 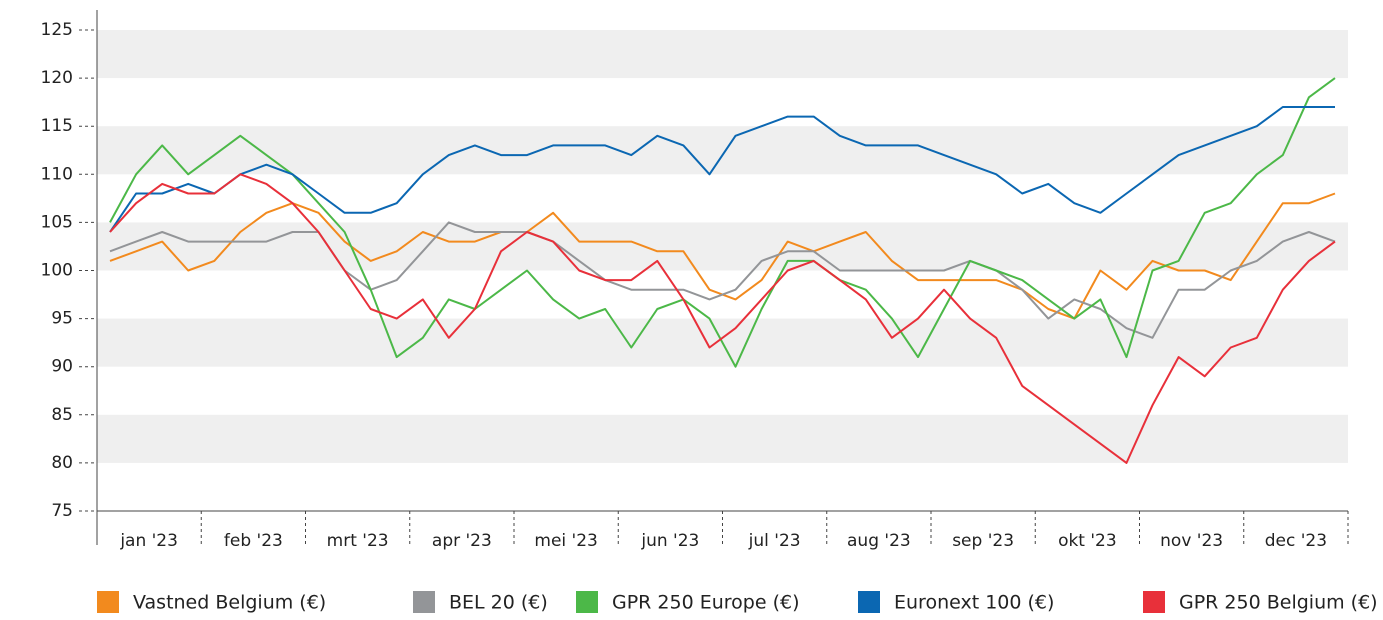 I want to click on x-tick-label: jan '23, so click(x=148, y=541).